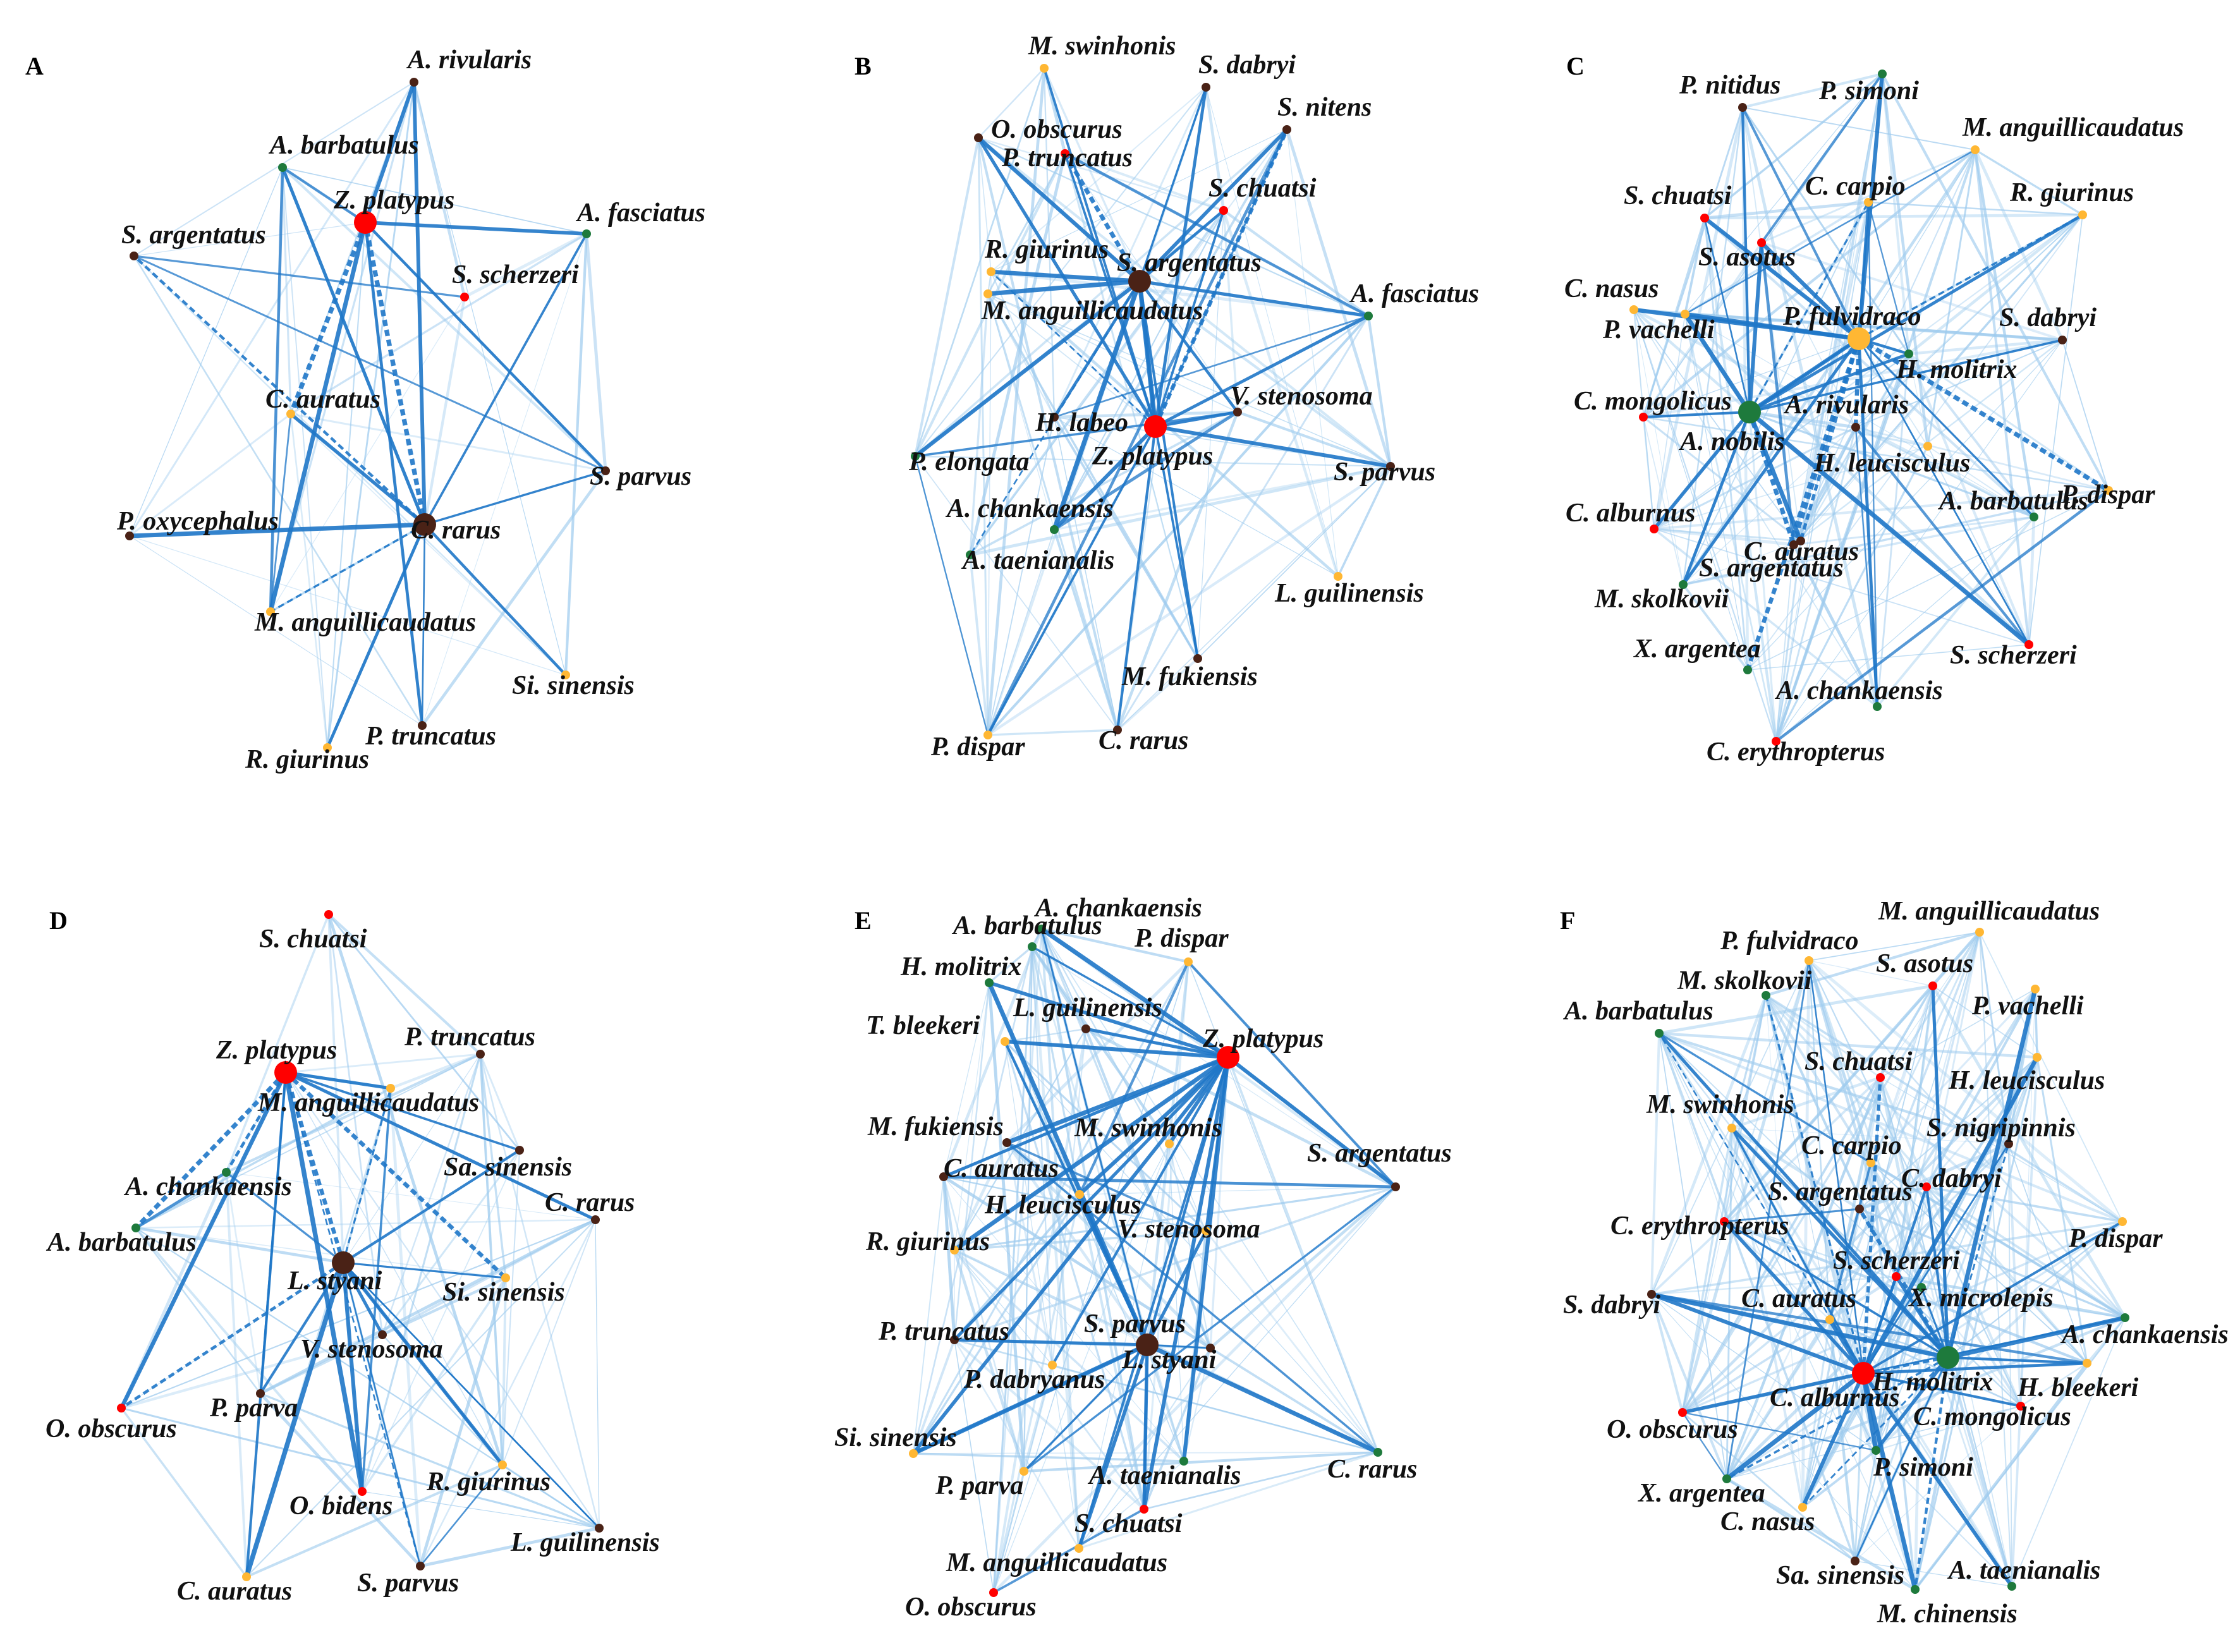 Image resolution: width=2240 pixels, height=1652 pixels. Describe the element at coordinates (1659, 1033) in the screenshot. I see `node-a-barbatulus` at that location.